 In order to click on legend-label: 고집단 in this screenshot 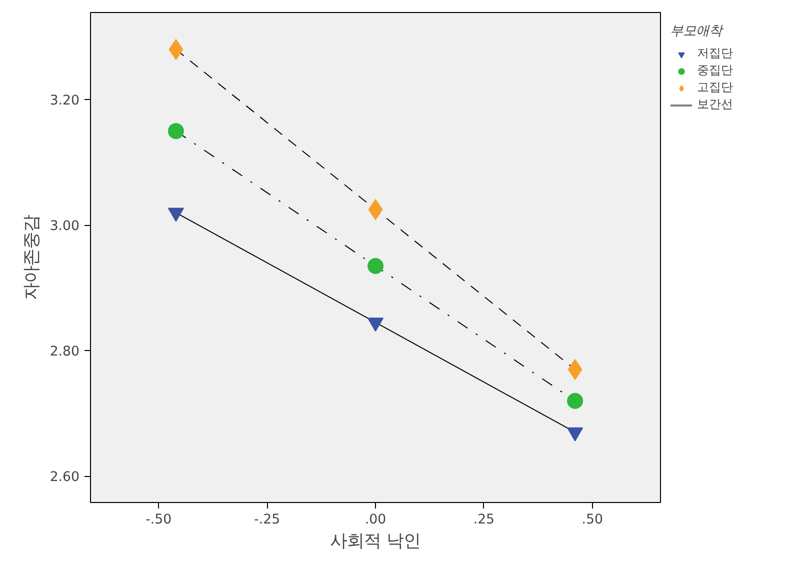, I will do `click(715, 87)`.